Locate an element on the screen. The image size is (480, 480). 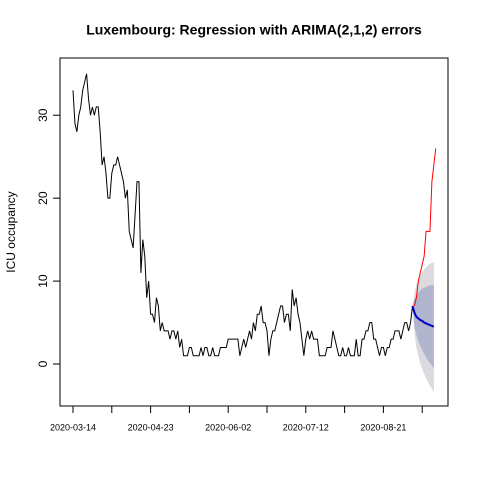
x-tick-label: 2020-07-12 is located at coordinates (306, 427).